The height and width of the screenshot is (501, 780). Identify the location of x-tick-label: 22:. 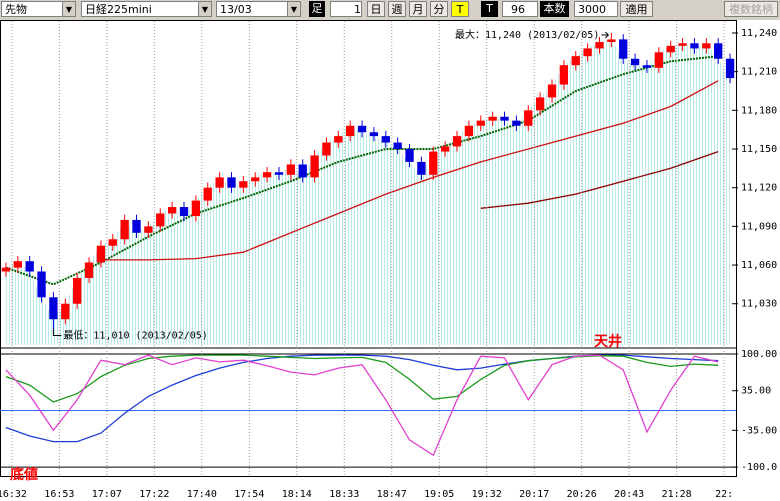
(724, 494).